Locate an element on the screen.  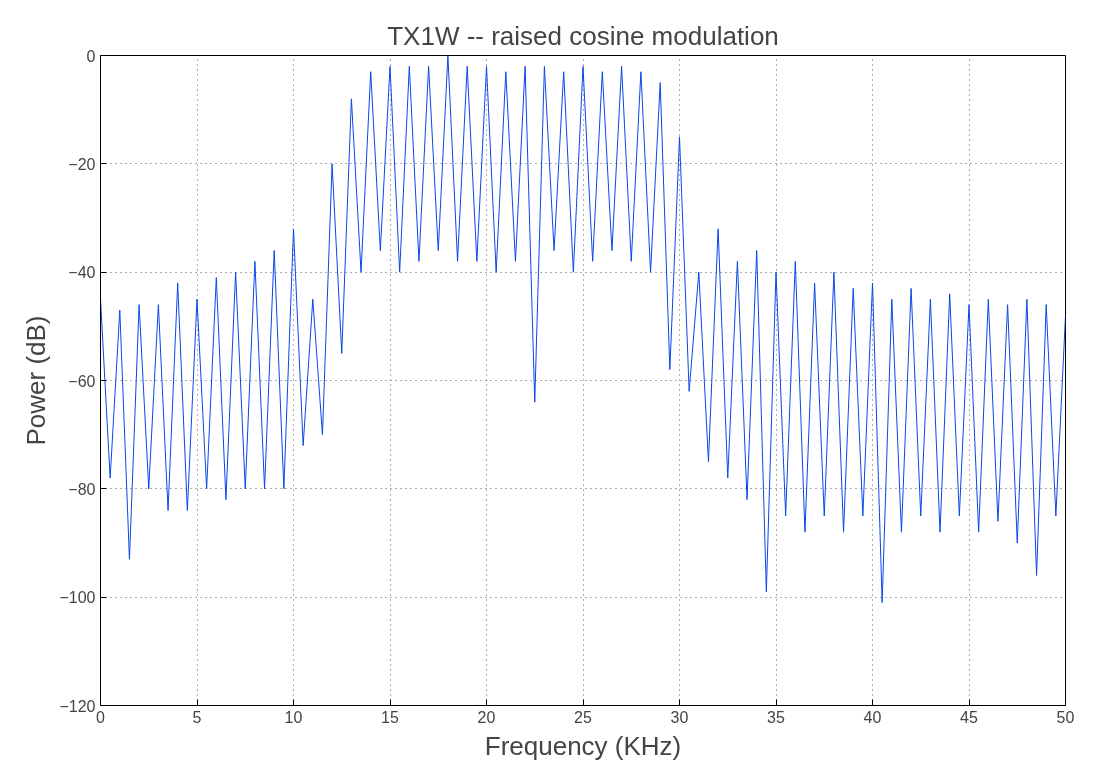
y-tick-label: −20 is located at coordinates (82, 164).